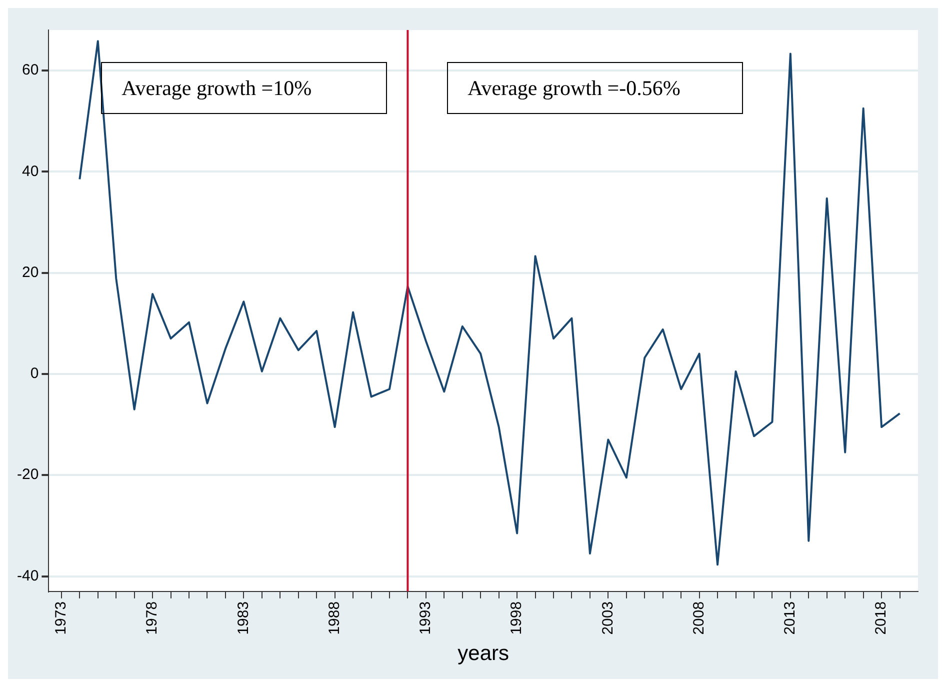  I want to click on annotation: Average growth =-0.56%, so click(594, 88).